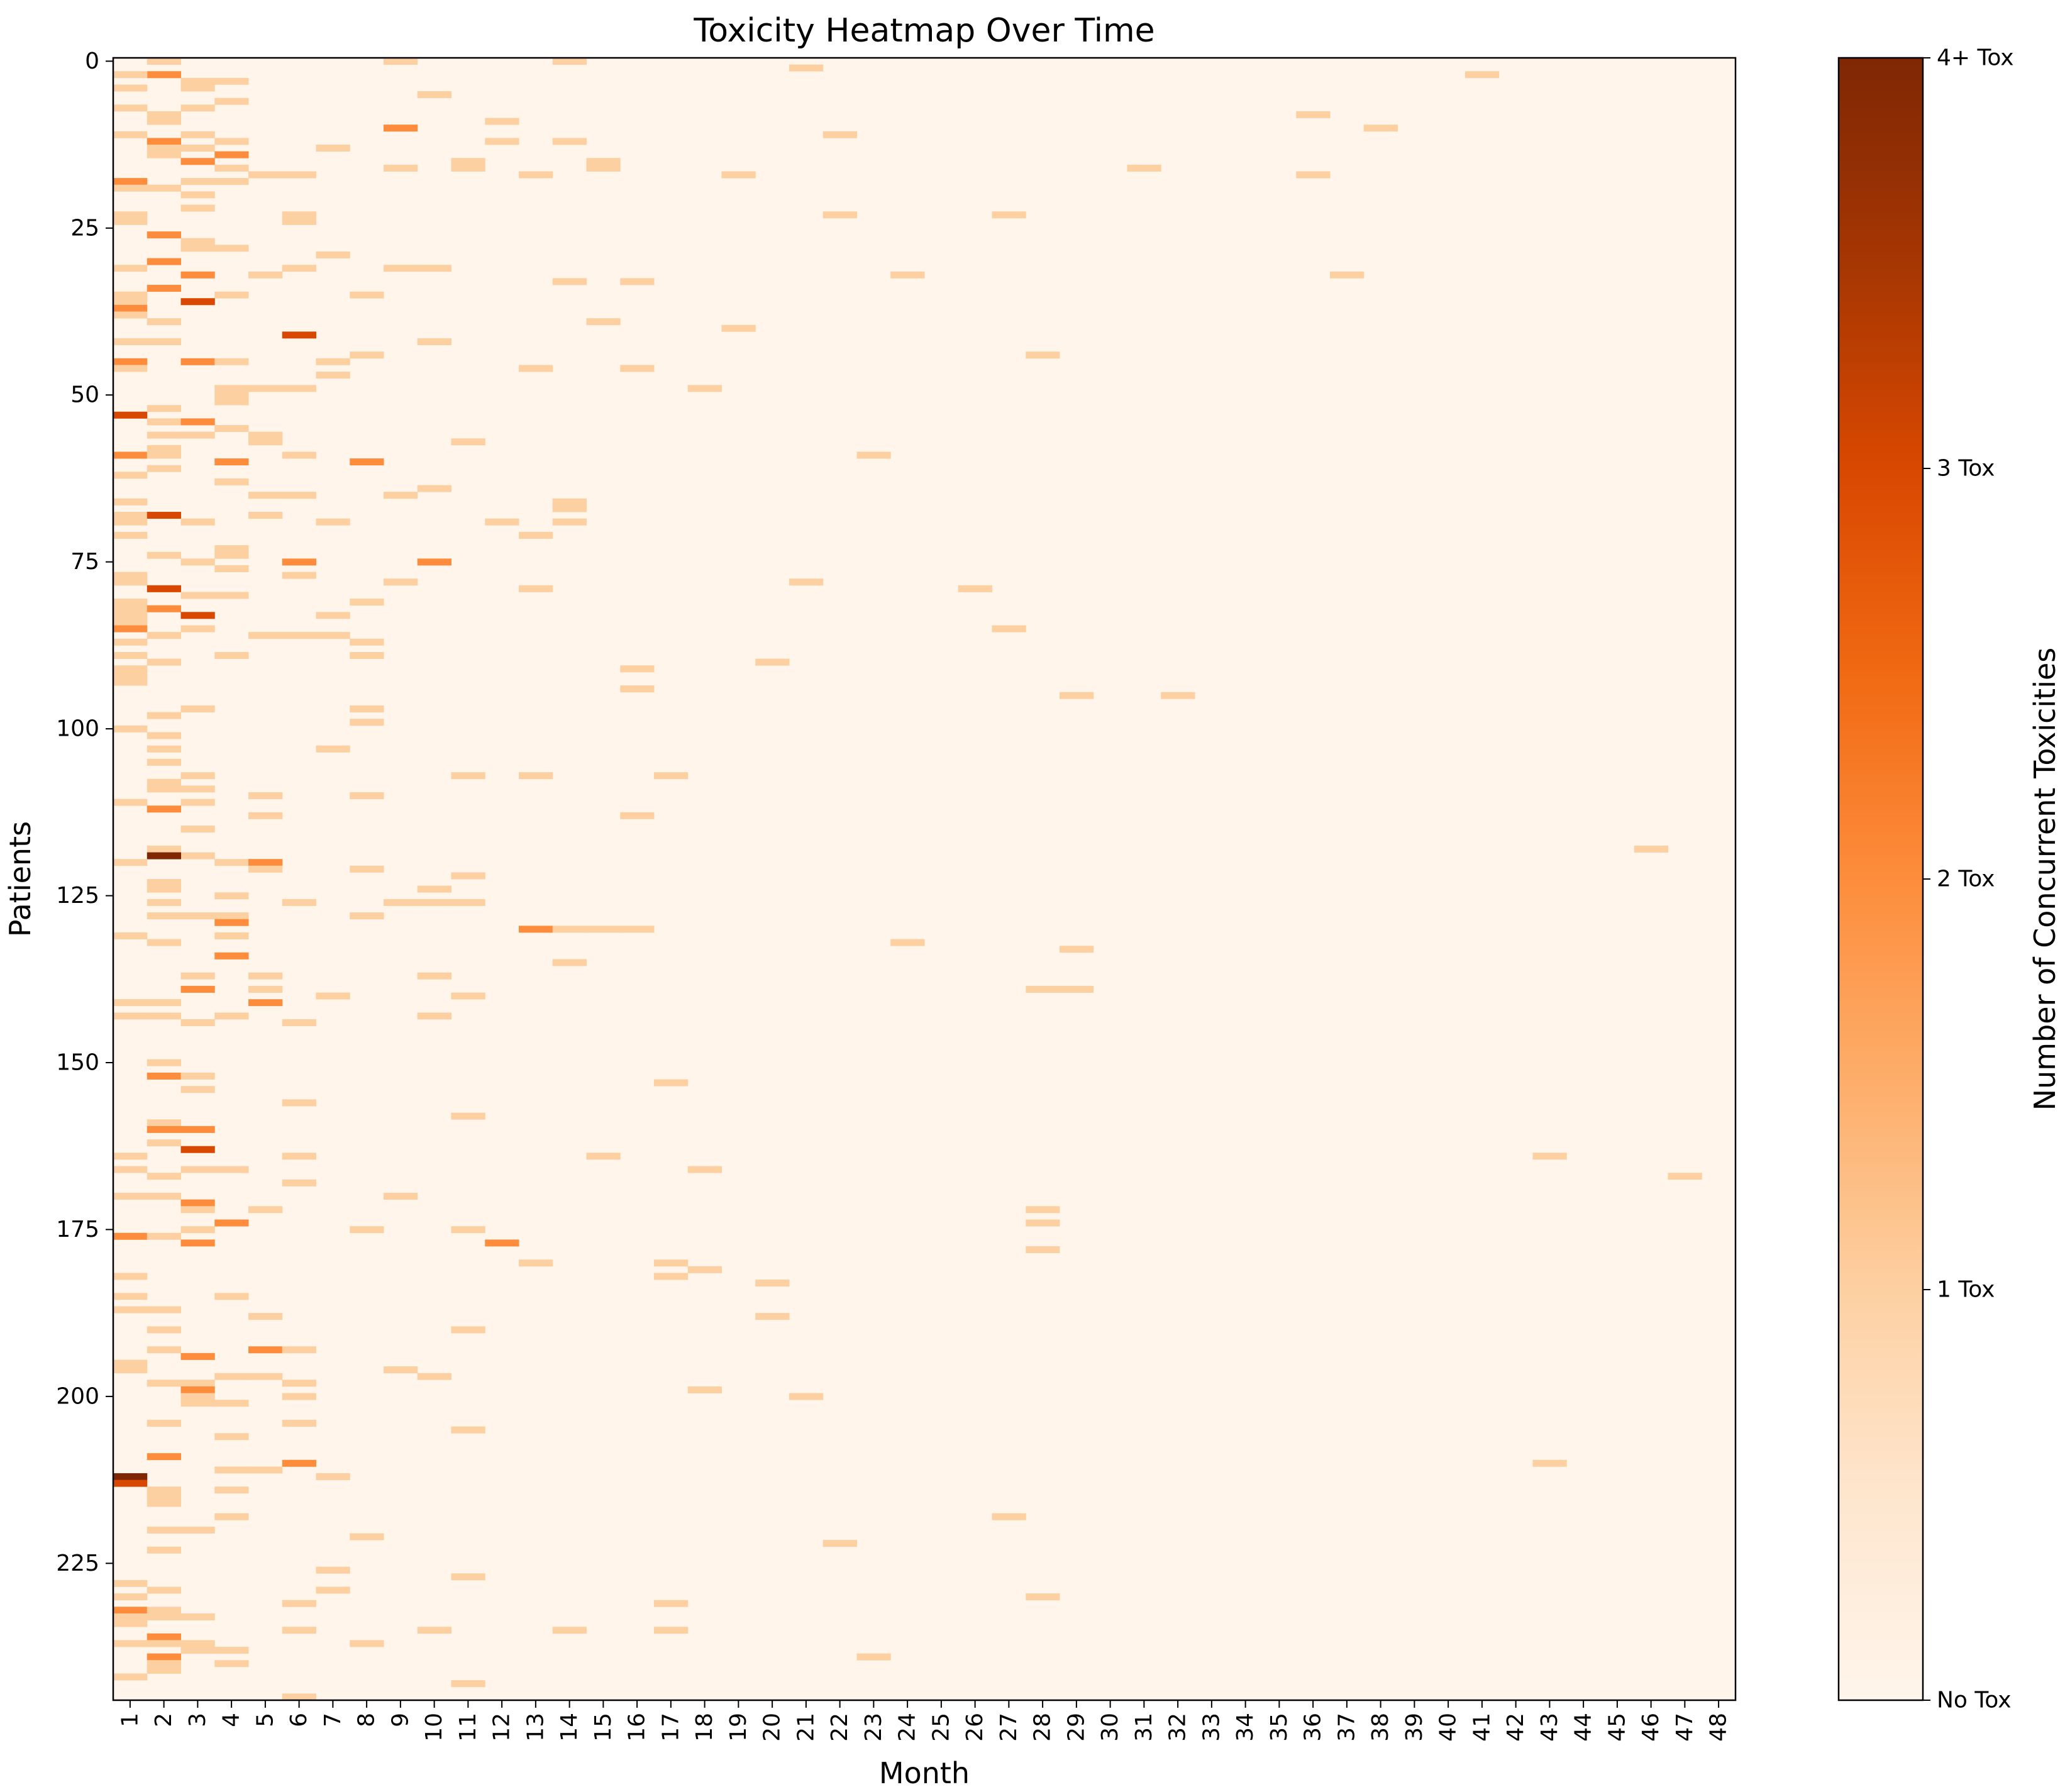 This screenshot has width=2065, height=1792. What do you see at coordinates (1516, 1728) in the screenshot?
I see `x-tick-label: 42` at bounding box center [1516, 1728].